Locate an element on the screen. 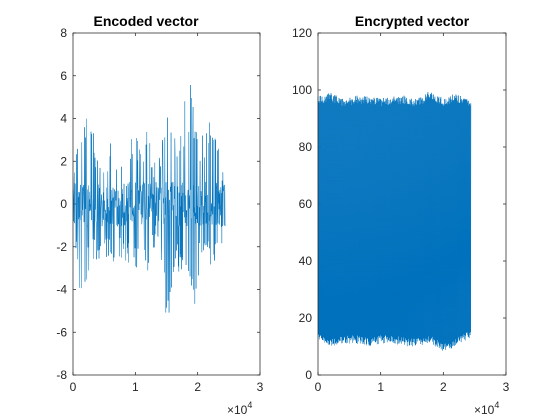 The width and height of the screenshot is (560, 420). y-tick-label: 4 is located at coordinates (63, 119).